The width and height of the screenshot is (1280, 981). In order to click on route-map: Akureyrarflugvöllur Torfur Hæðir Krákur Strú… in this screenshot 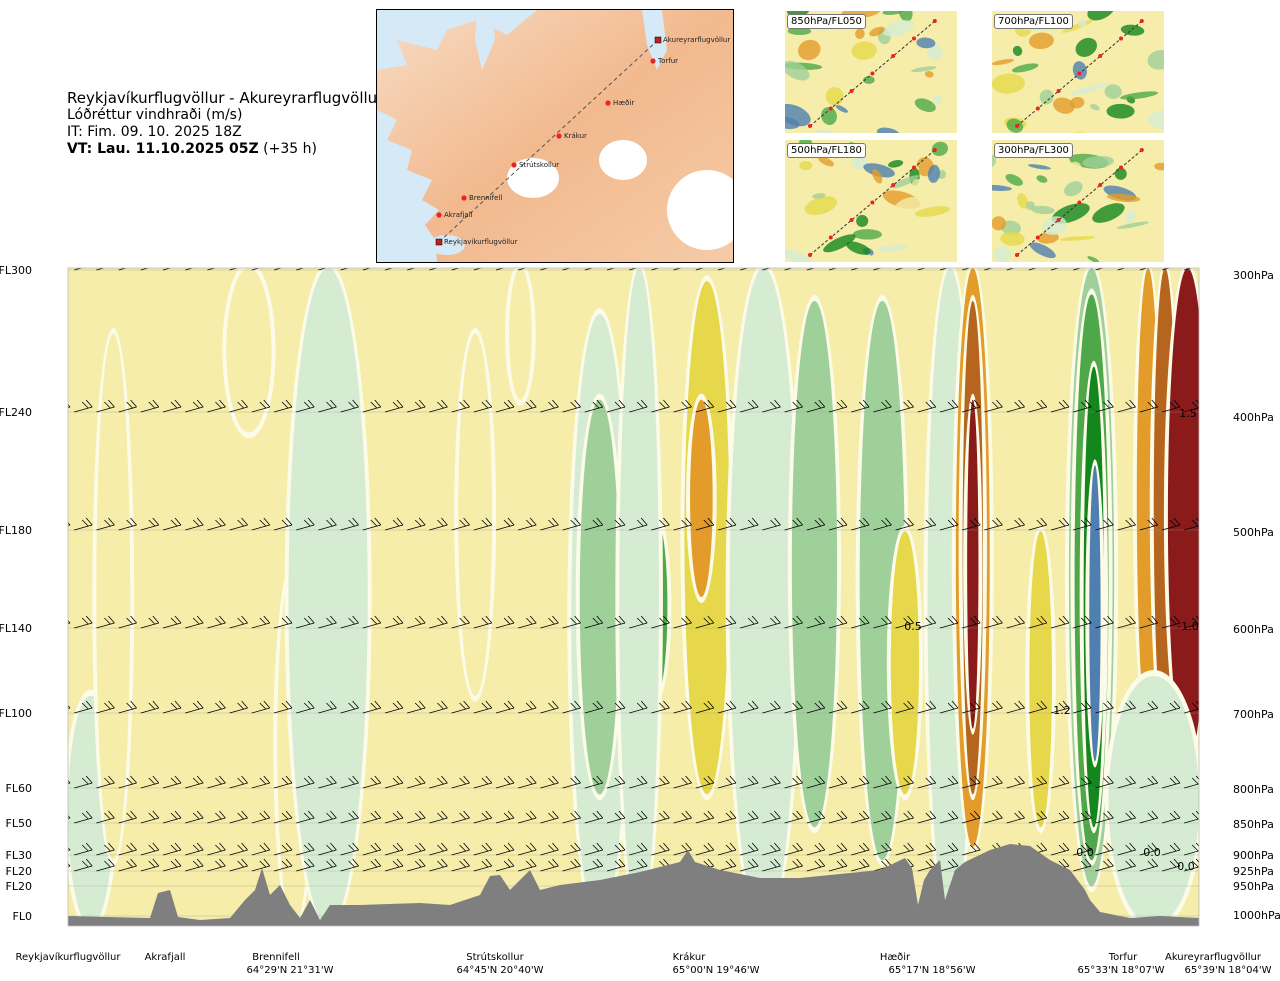, I will do `click(555, 136)`.